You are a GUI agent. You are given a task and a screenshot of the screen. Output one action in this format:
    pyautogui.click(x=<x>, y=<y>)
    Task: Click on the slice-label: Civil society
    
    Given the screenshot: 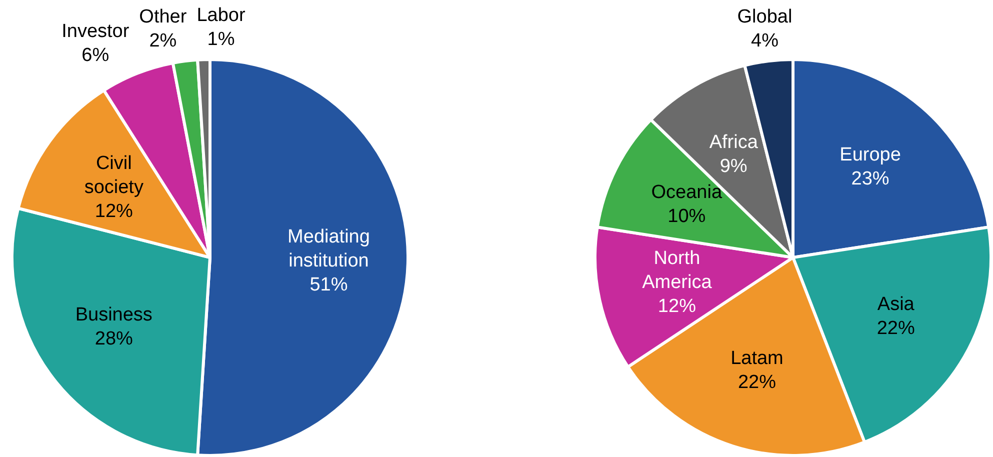 What is the action you would take?
    pyautogui.click(x=114, y=175)
    